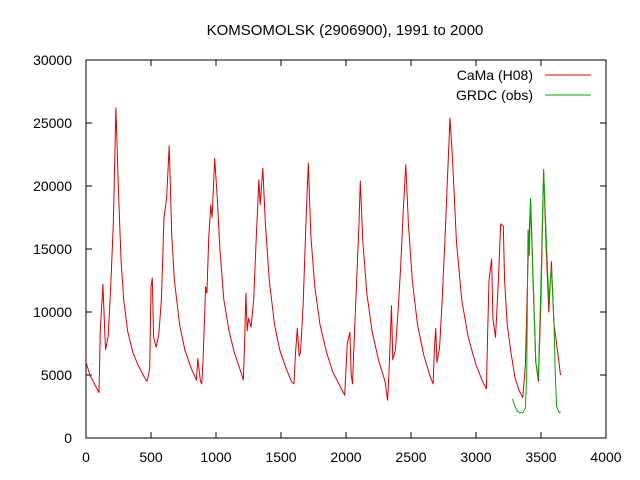 Image resolution: width=640 pixels, height=480 pixels. I want to click on legend-label-1: CaMa (H08), so click(495, 75).